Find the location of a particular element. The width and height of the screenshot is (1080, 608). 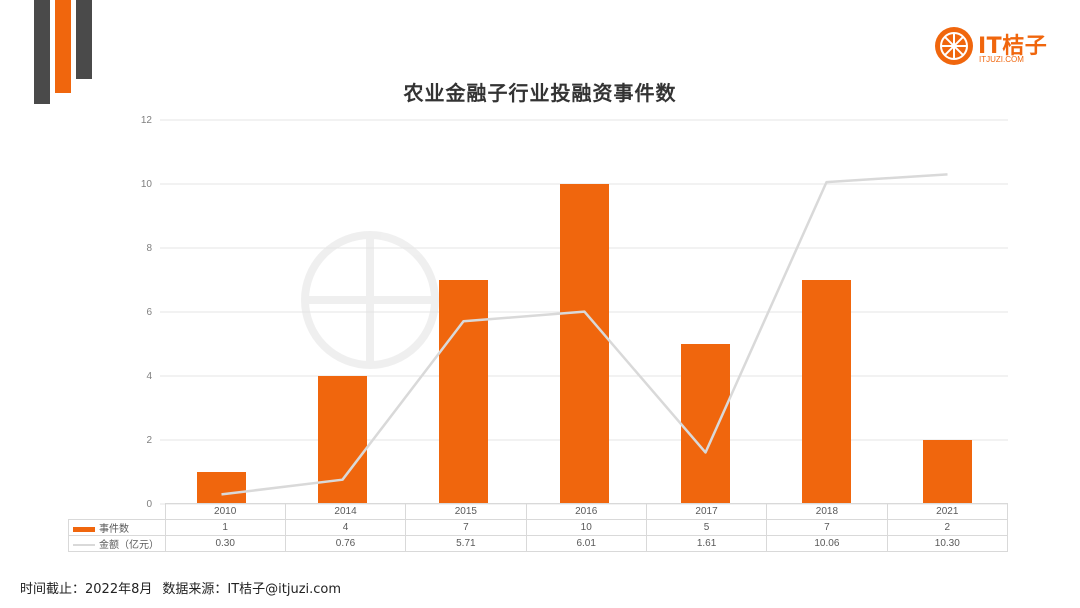

table-cell: 2 is located at coordinates (947, 527).